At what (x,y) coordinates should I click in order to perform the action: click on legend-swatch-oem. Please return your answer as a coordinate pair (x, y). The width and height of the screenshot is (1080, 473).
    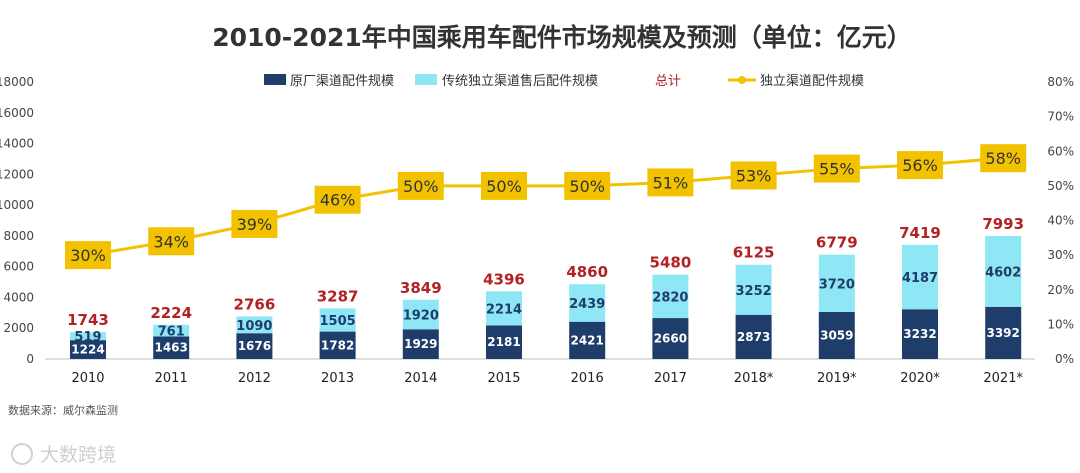
    Looking at the image, I should click on (275, 79).